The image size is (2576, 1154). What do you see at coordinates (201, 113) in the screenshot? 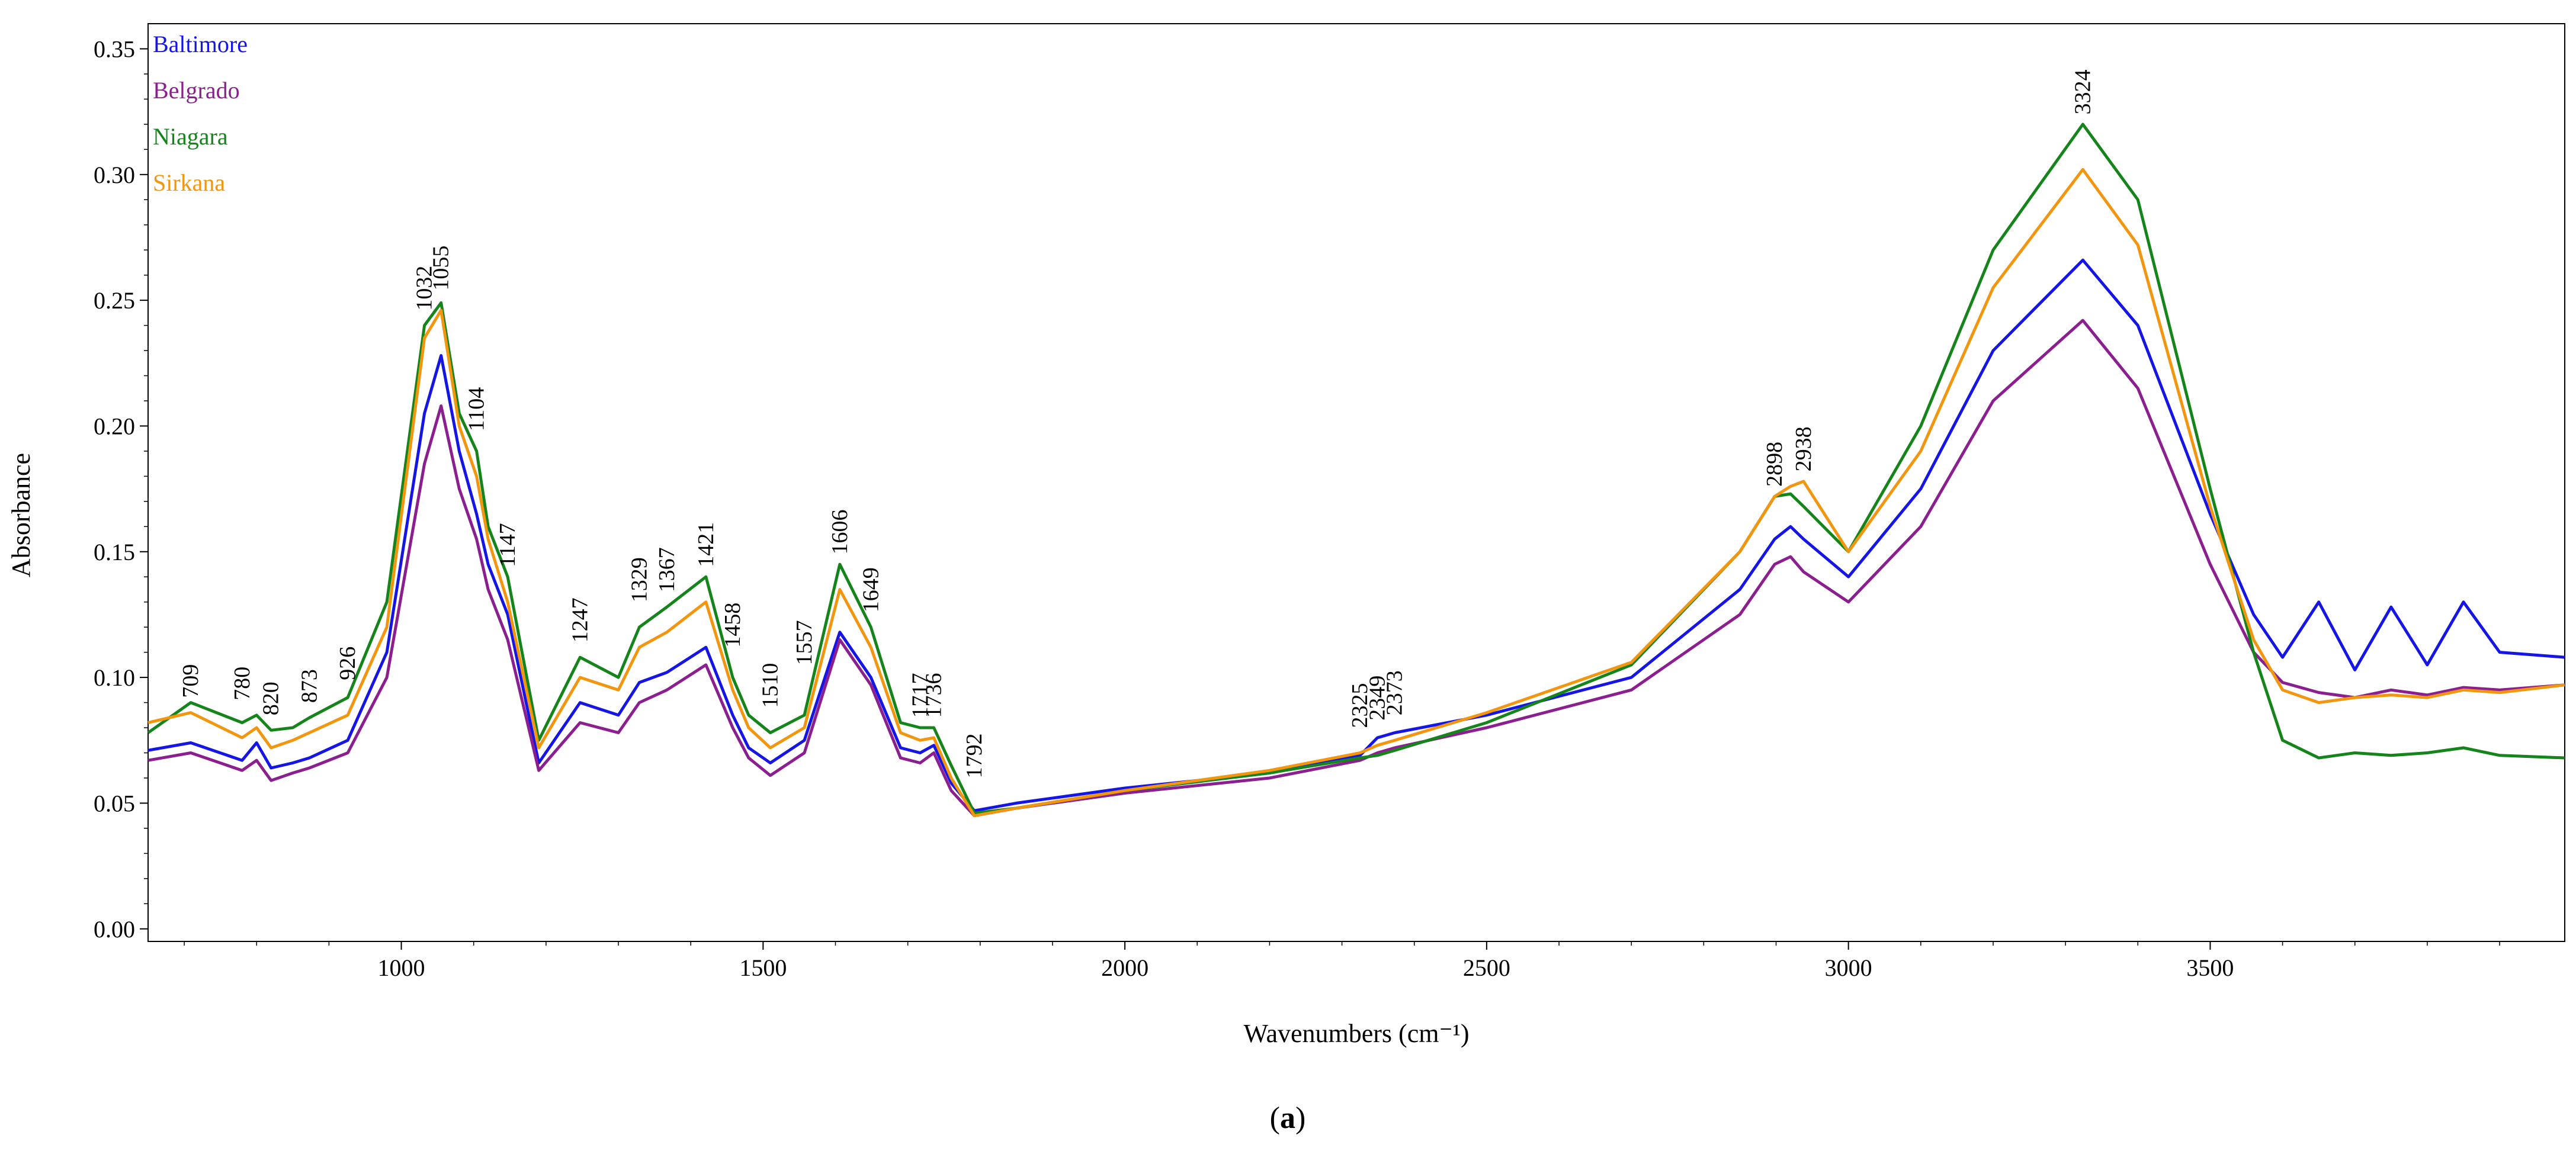
I see `legend: Baltimore Belgrado Niagara Sirkana` at bounding box center [201, 113].